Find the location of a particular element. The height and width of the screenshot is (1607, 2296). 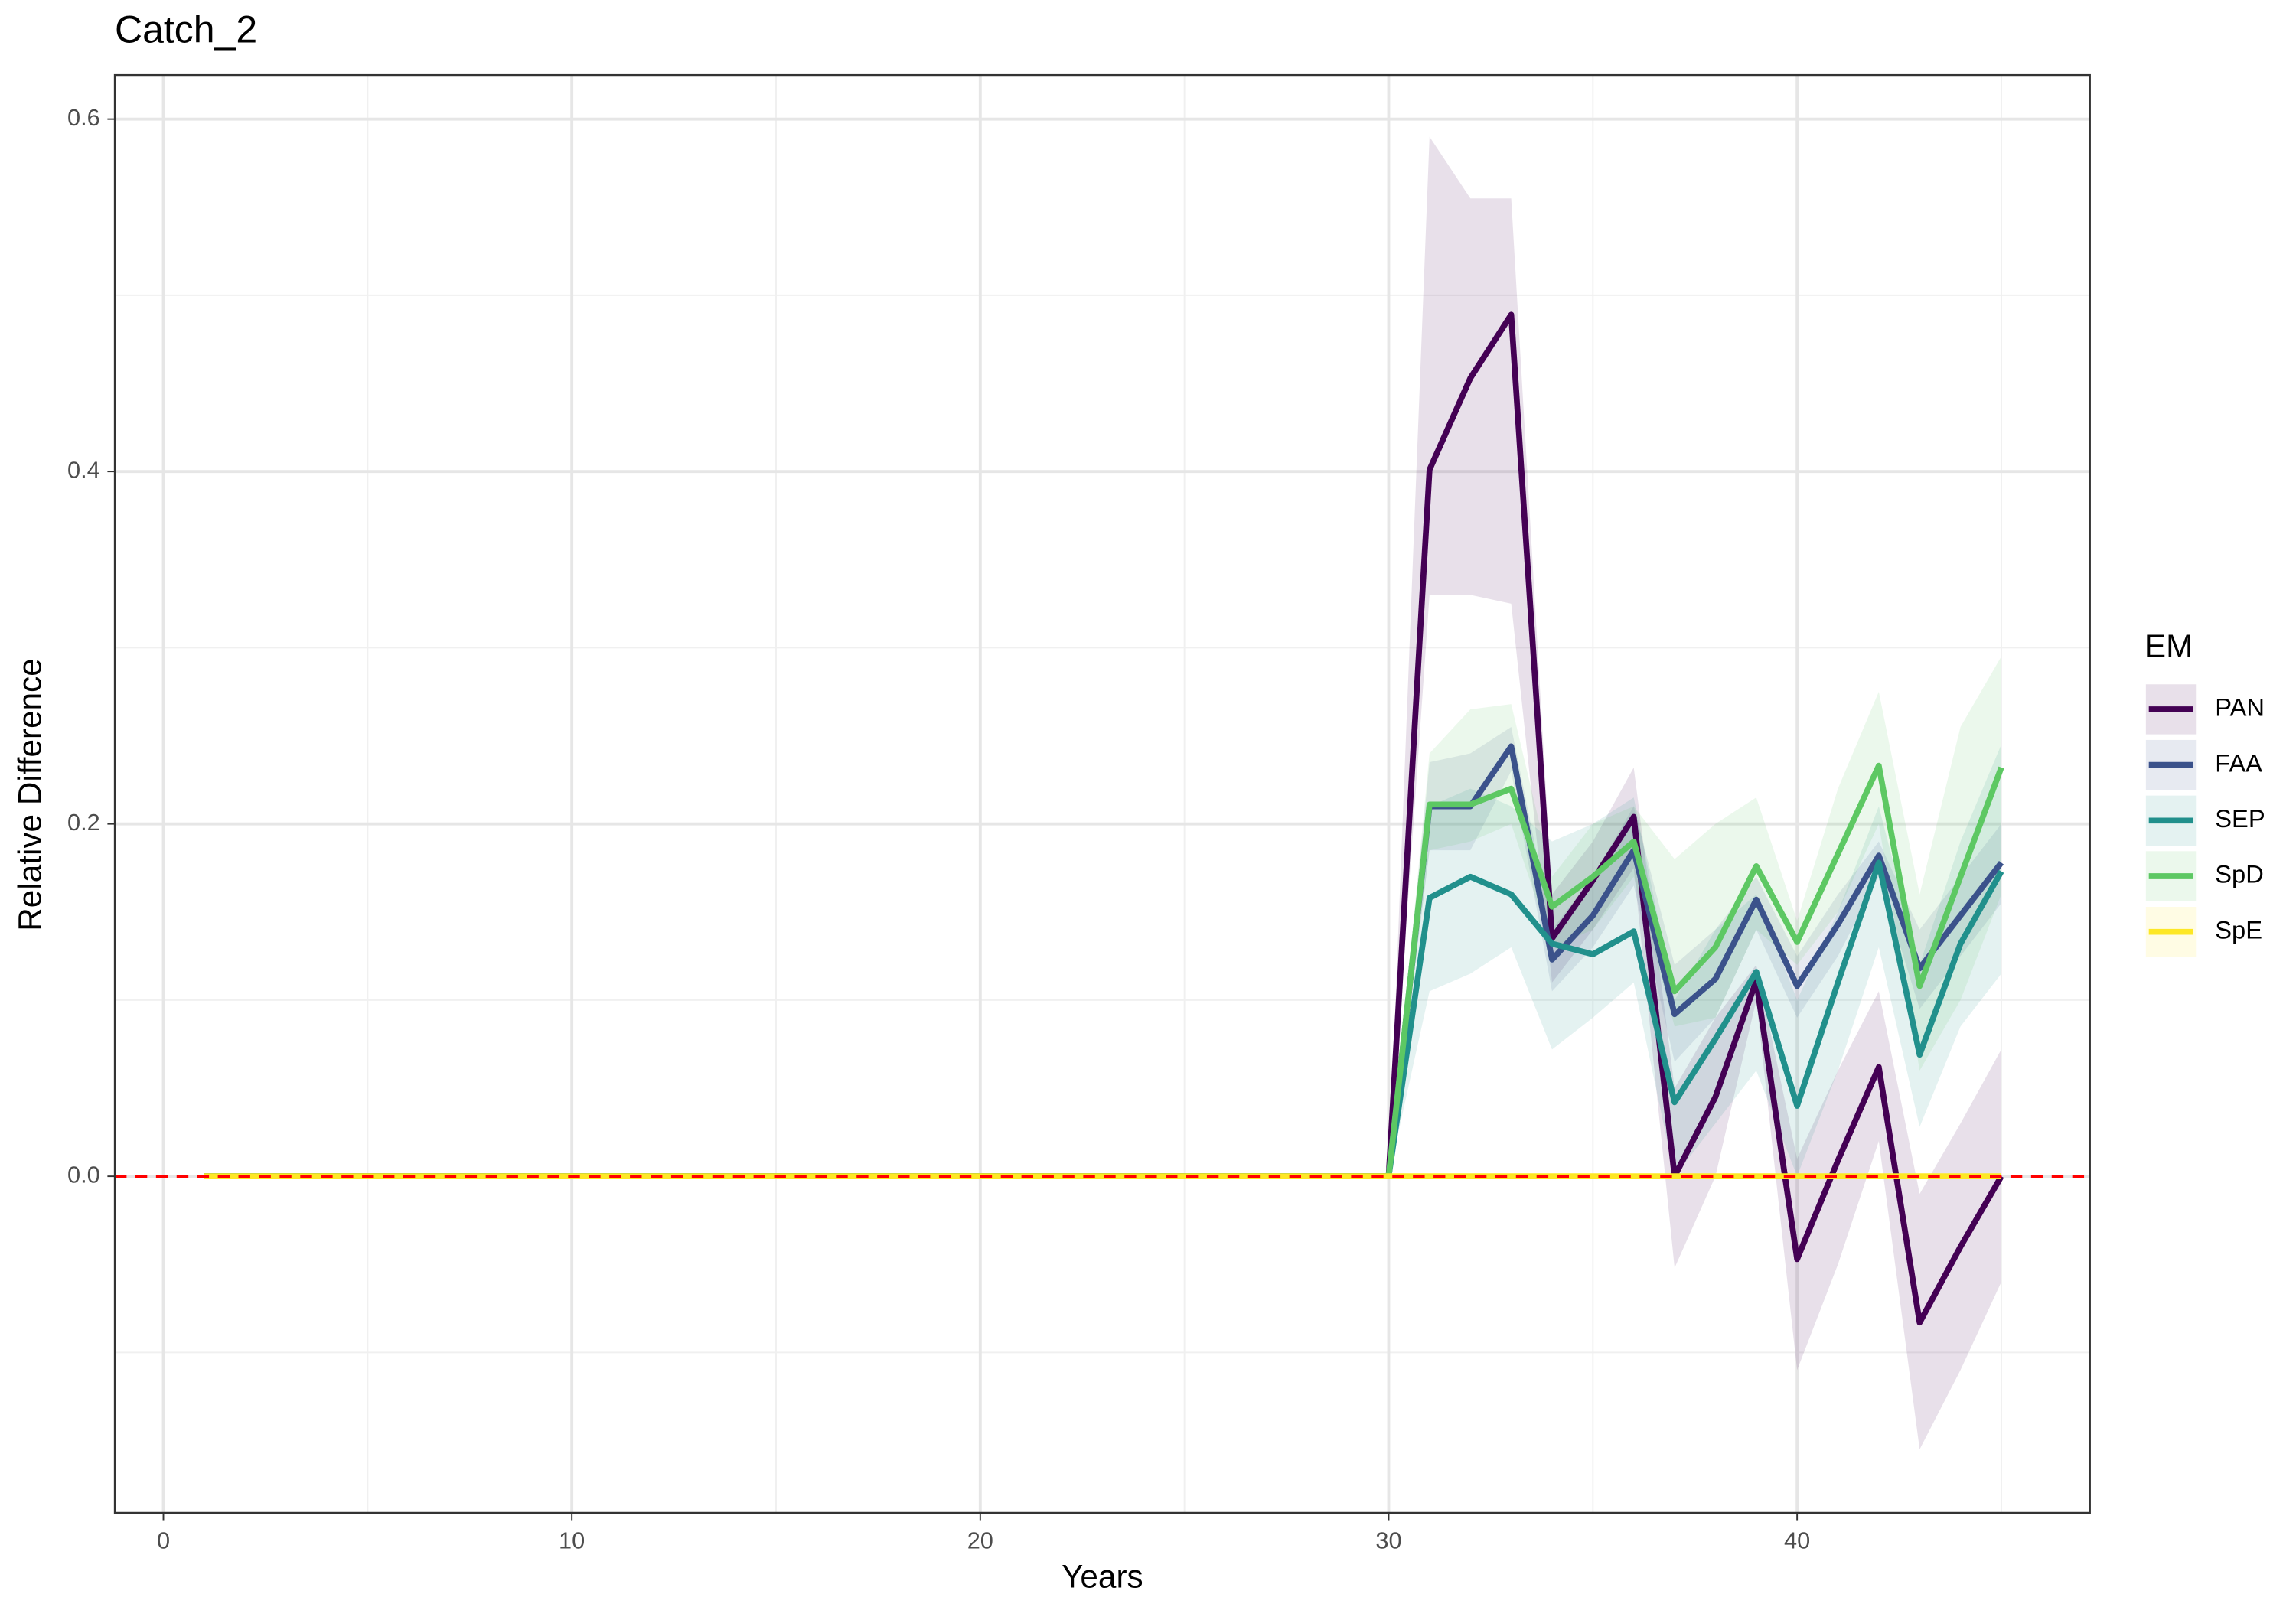

y-axis-title: Relative Difference is located at coordinates (29, 794).